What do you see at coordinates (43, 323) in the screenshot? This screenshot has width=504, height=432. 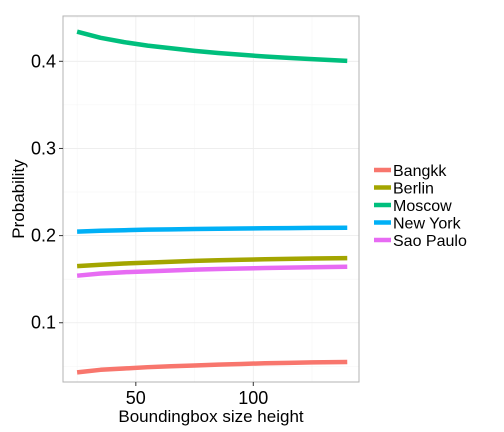 I see `y-tick-label: 0.1` at bounding box center [43, 323].